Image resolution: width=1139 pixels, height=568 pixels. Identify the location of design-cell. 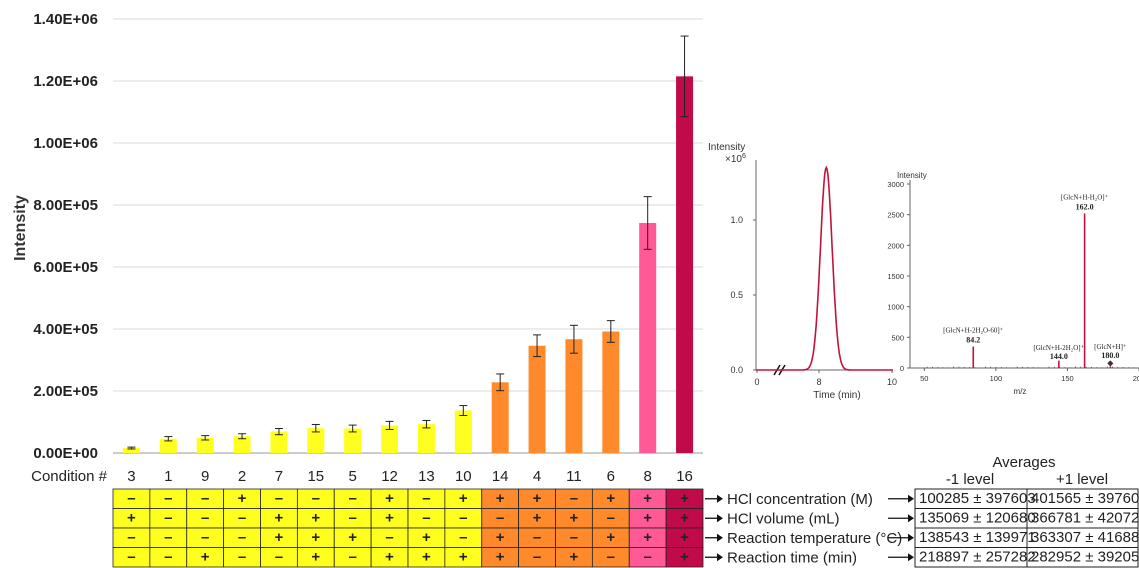
(684, 557).